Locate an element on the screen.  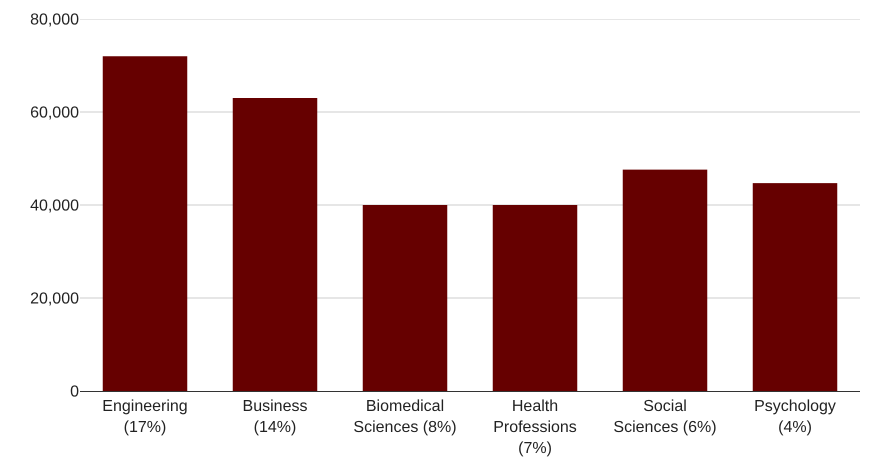
x-tick-label: Biomedical Sciences (8%) is located at coordinates (405, 417).